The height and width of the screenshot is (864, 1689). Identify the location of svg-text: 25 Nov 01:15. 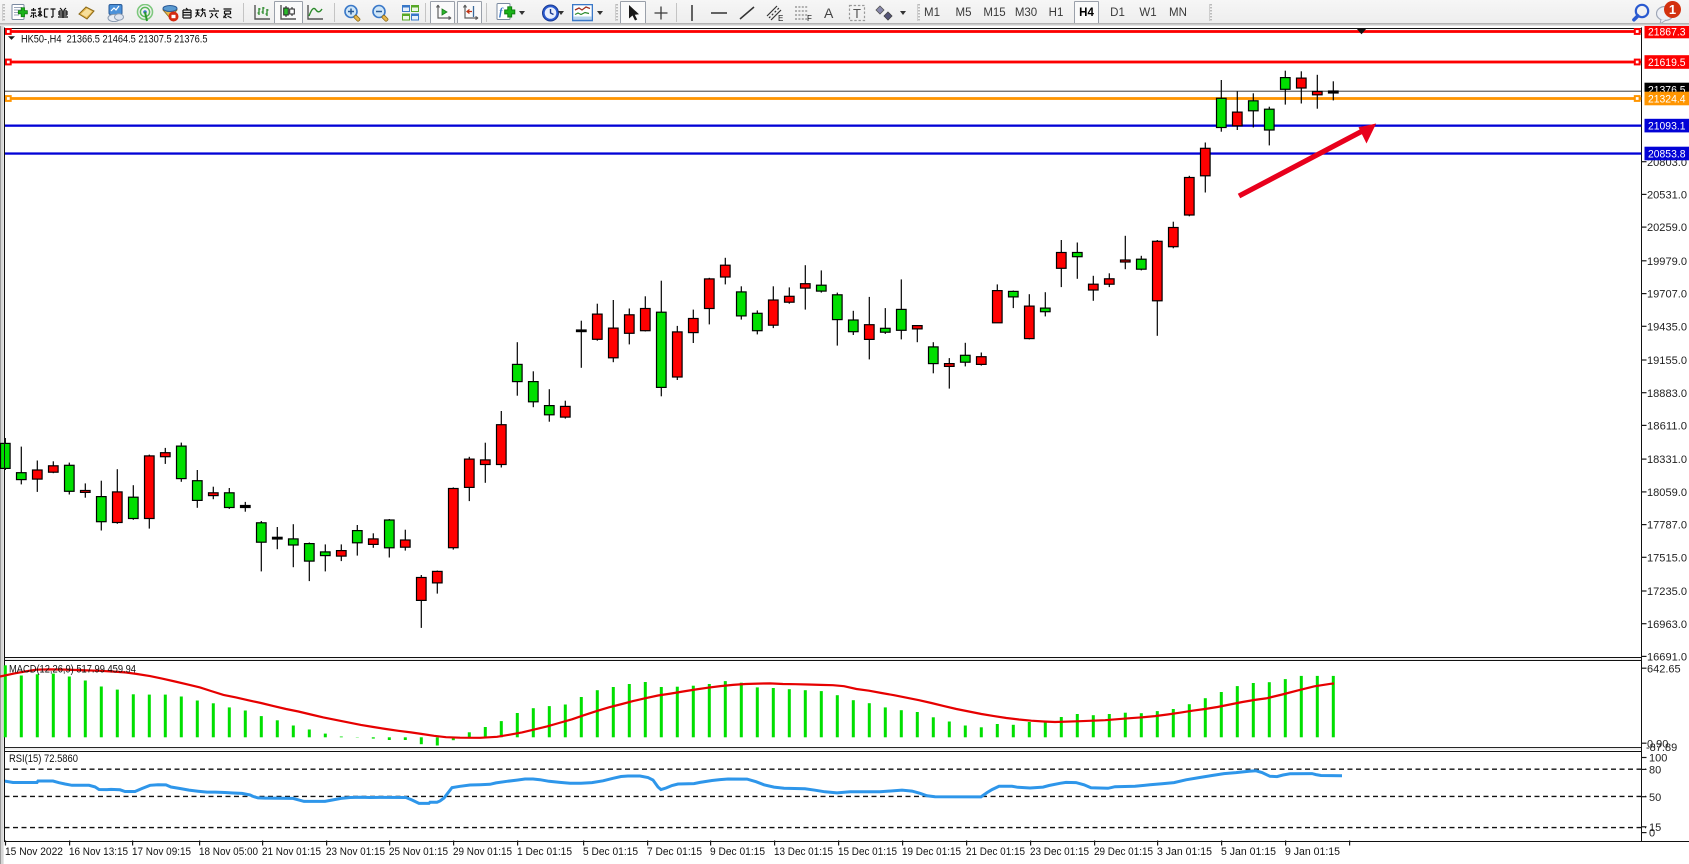
(418, 852).